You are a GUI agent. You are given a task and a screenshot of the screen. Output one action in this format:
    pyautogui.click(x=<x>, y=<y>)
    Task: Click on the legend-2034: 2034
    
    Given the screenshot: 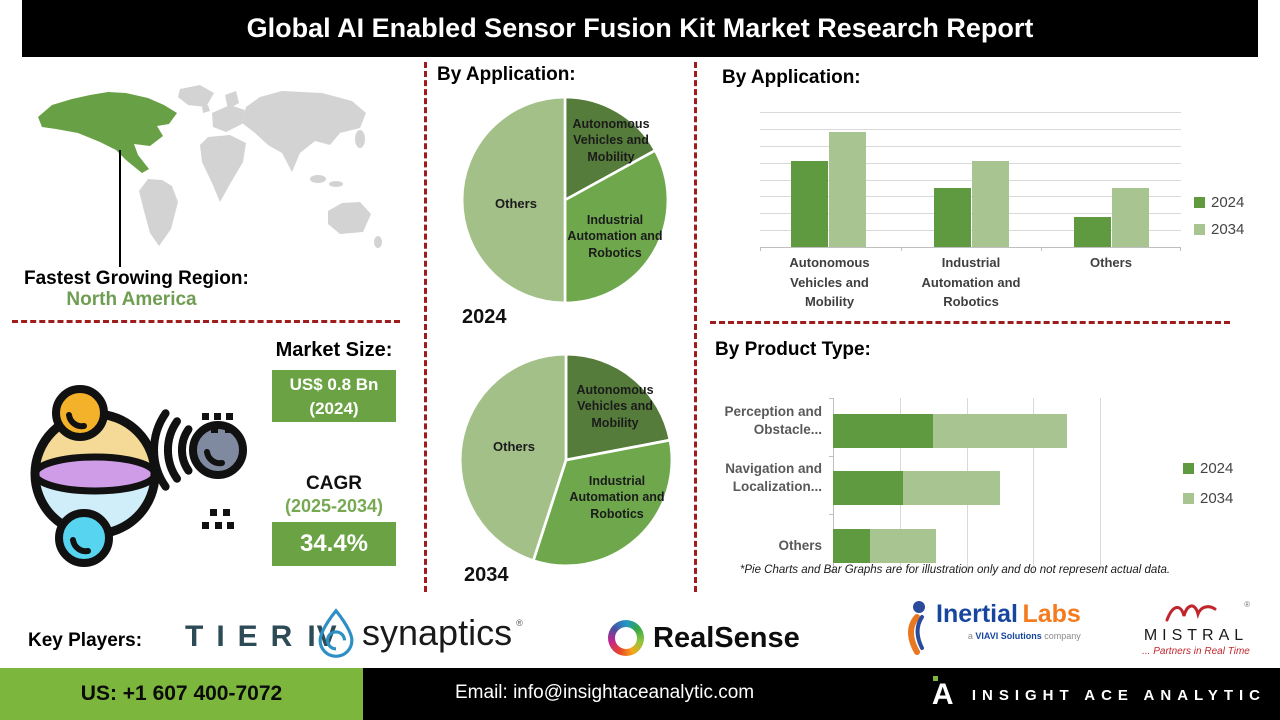 What is the action you would take?
    pyautogui.click(x=1219, y=229)
    